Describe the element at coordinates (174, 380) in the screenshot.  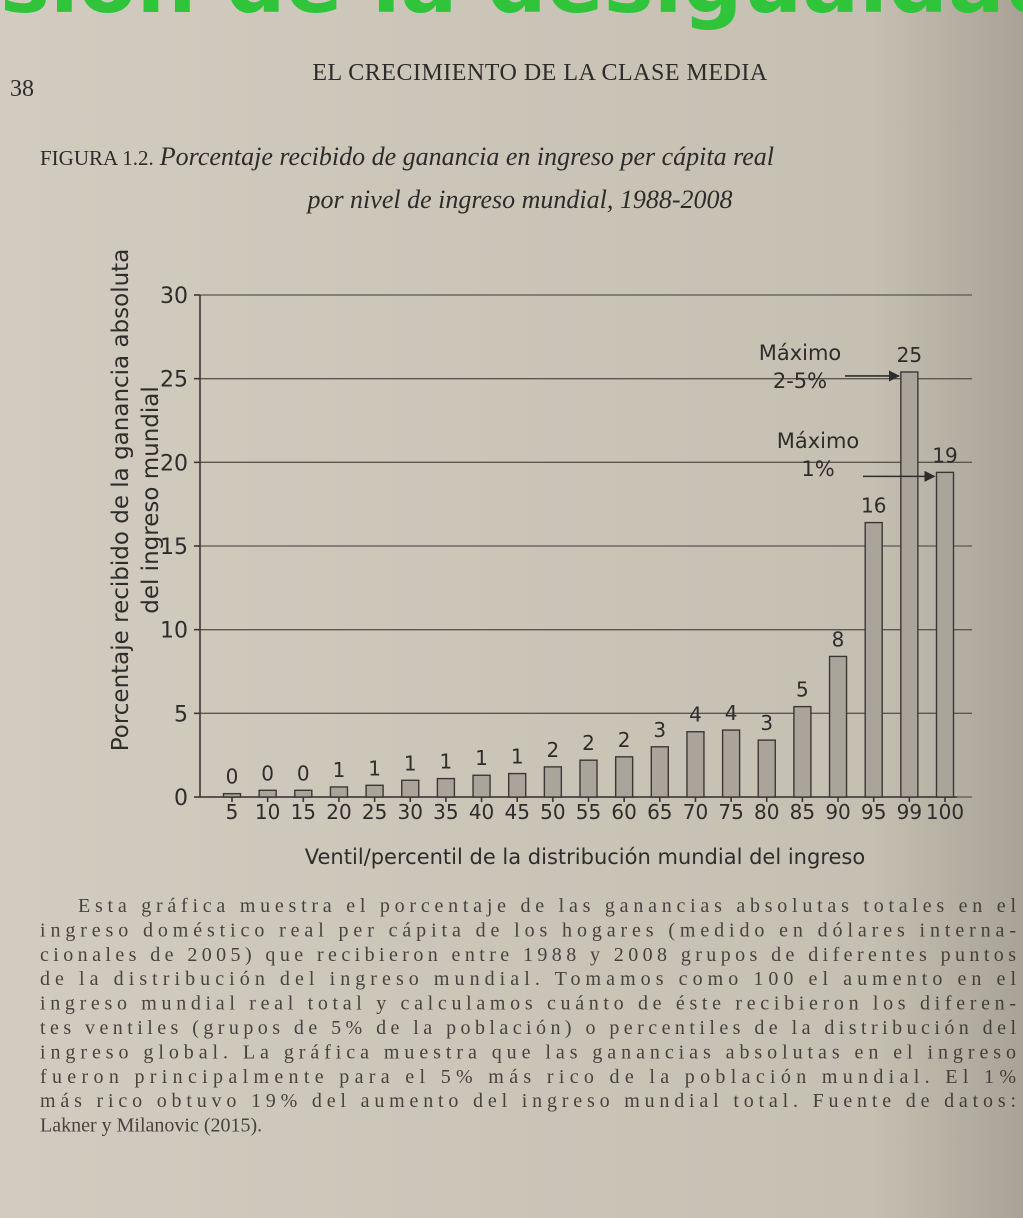
I see `y-tick-label: 25` at that location.